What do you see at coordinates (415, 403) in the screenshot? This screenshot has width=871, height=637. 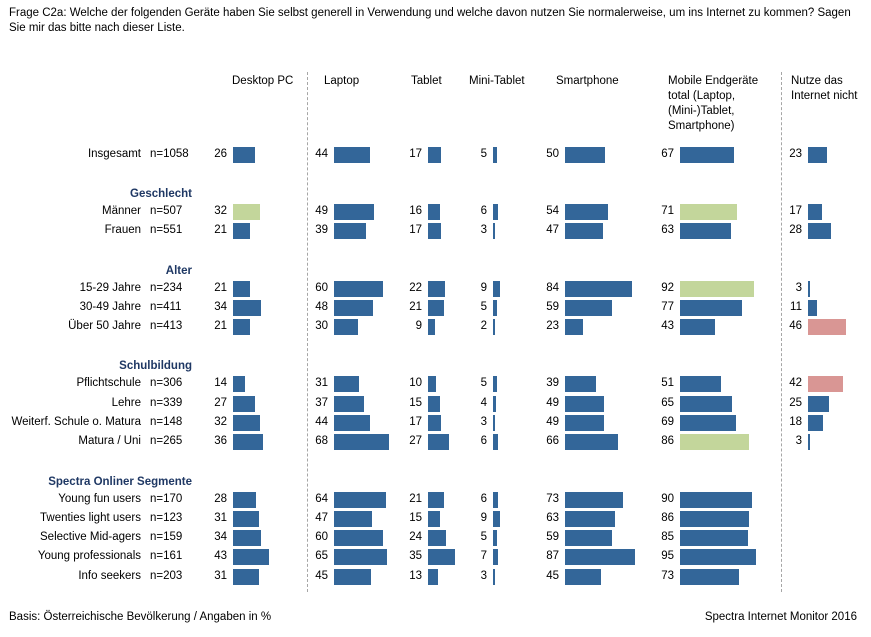 I see `data-label: 15` at bounding box center [415, 403].